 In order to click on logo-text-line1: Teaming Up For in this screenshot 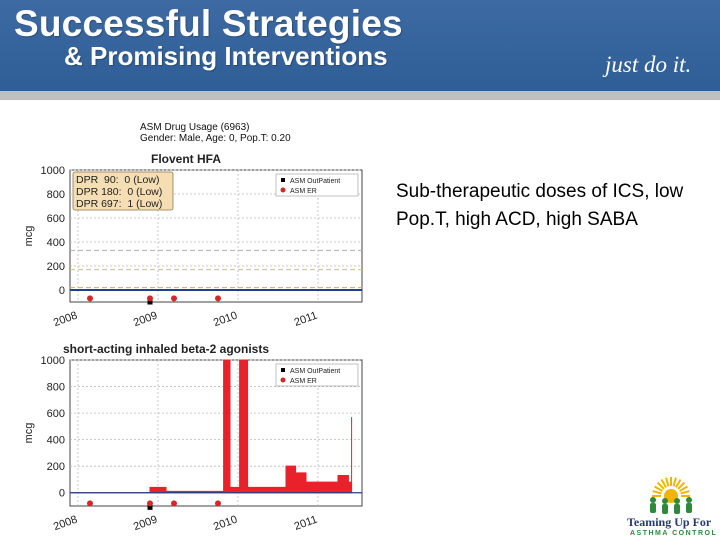, I will do `click(669, 522)`.